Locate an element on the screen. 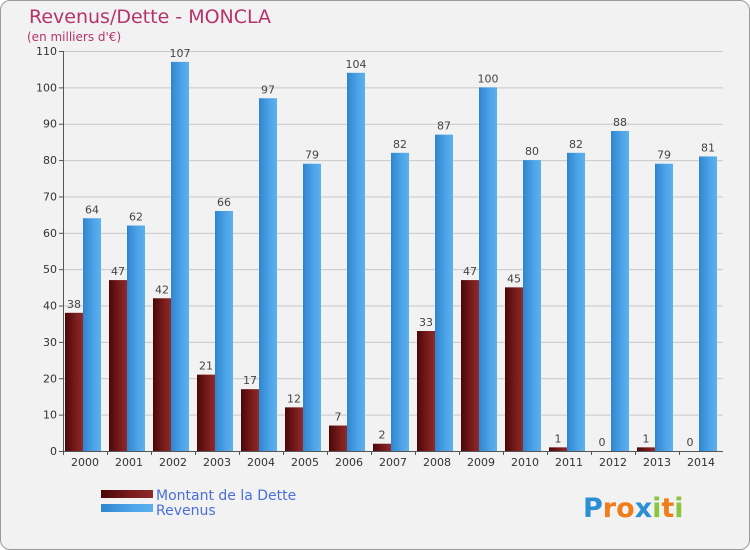 Image resolution: width=750 pixels, height=550 pixels. y-tick-label: 80 is located at coordinates (50, 160).